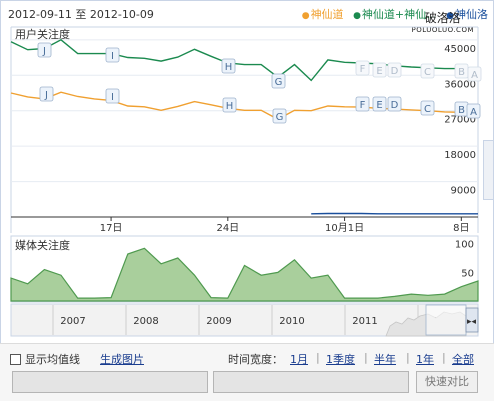  What do you see at coordinates (471, 14) in the screenshot?
I see `legend-label: 神仙洛` at bounding box center [471, 14].